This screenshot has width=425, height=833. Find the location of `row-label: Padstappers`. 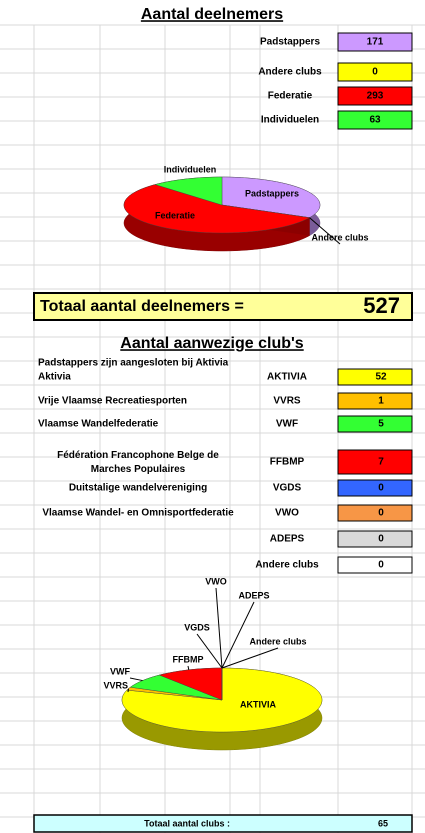

row-label: Padstappers is located at coordinates (290, 42).